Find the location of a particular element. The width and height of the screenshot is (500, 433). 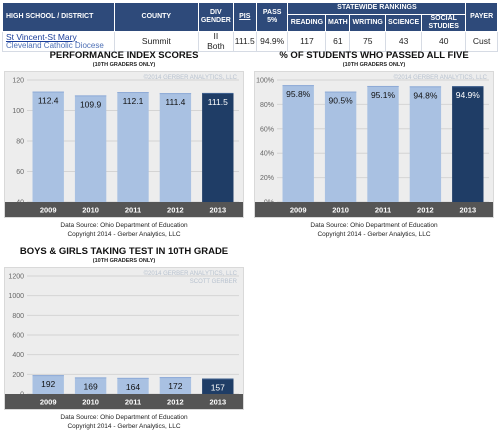

y-tick-label: 80 is located at coordinates (20, 142).